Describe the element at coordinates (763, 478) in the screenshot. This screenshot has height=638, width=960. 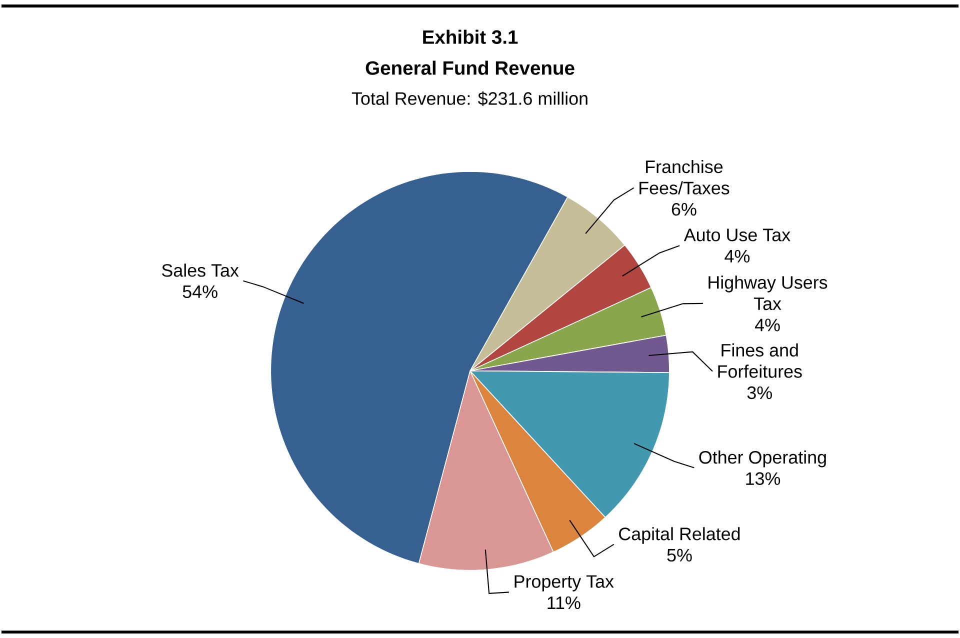
I see `data-label: 13%` at that location.